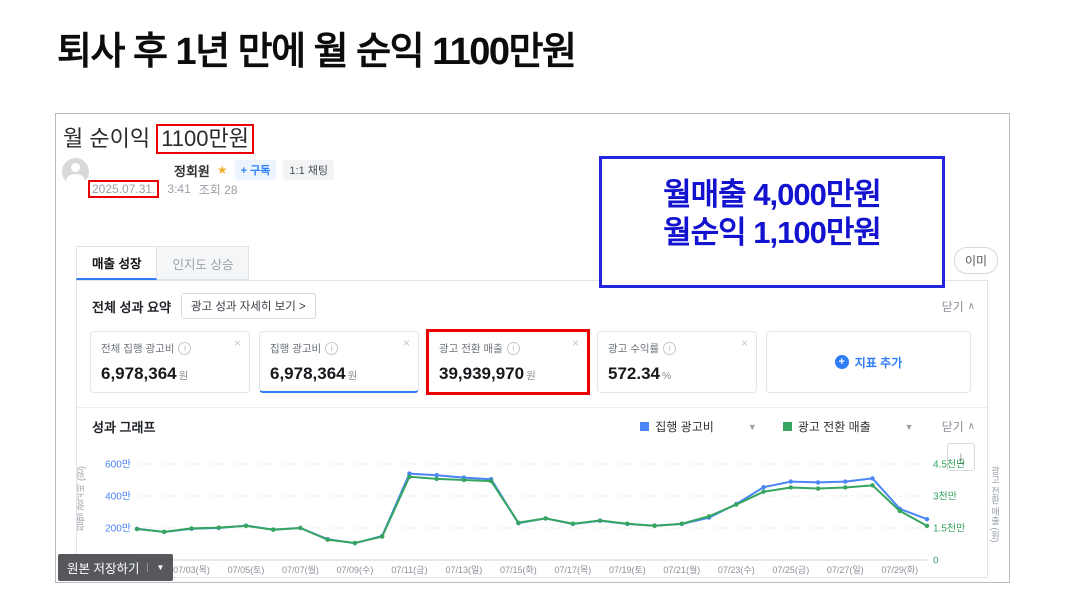 The height and width of the screenshot is (598, 1072). Describe the element at coordinates (118, 497) in the screenshot. I see `svg-text: 400만` at that location.